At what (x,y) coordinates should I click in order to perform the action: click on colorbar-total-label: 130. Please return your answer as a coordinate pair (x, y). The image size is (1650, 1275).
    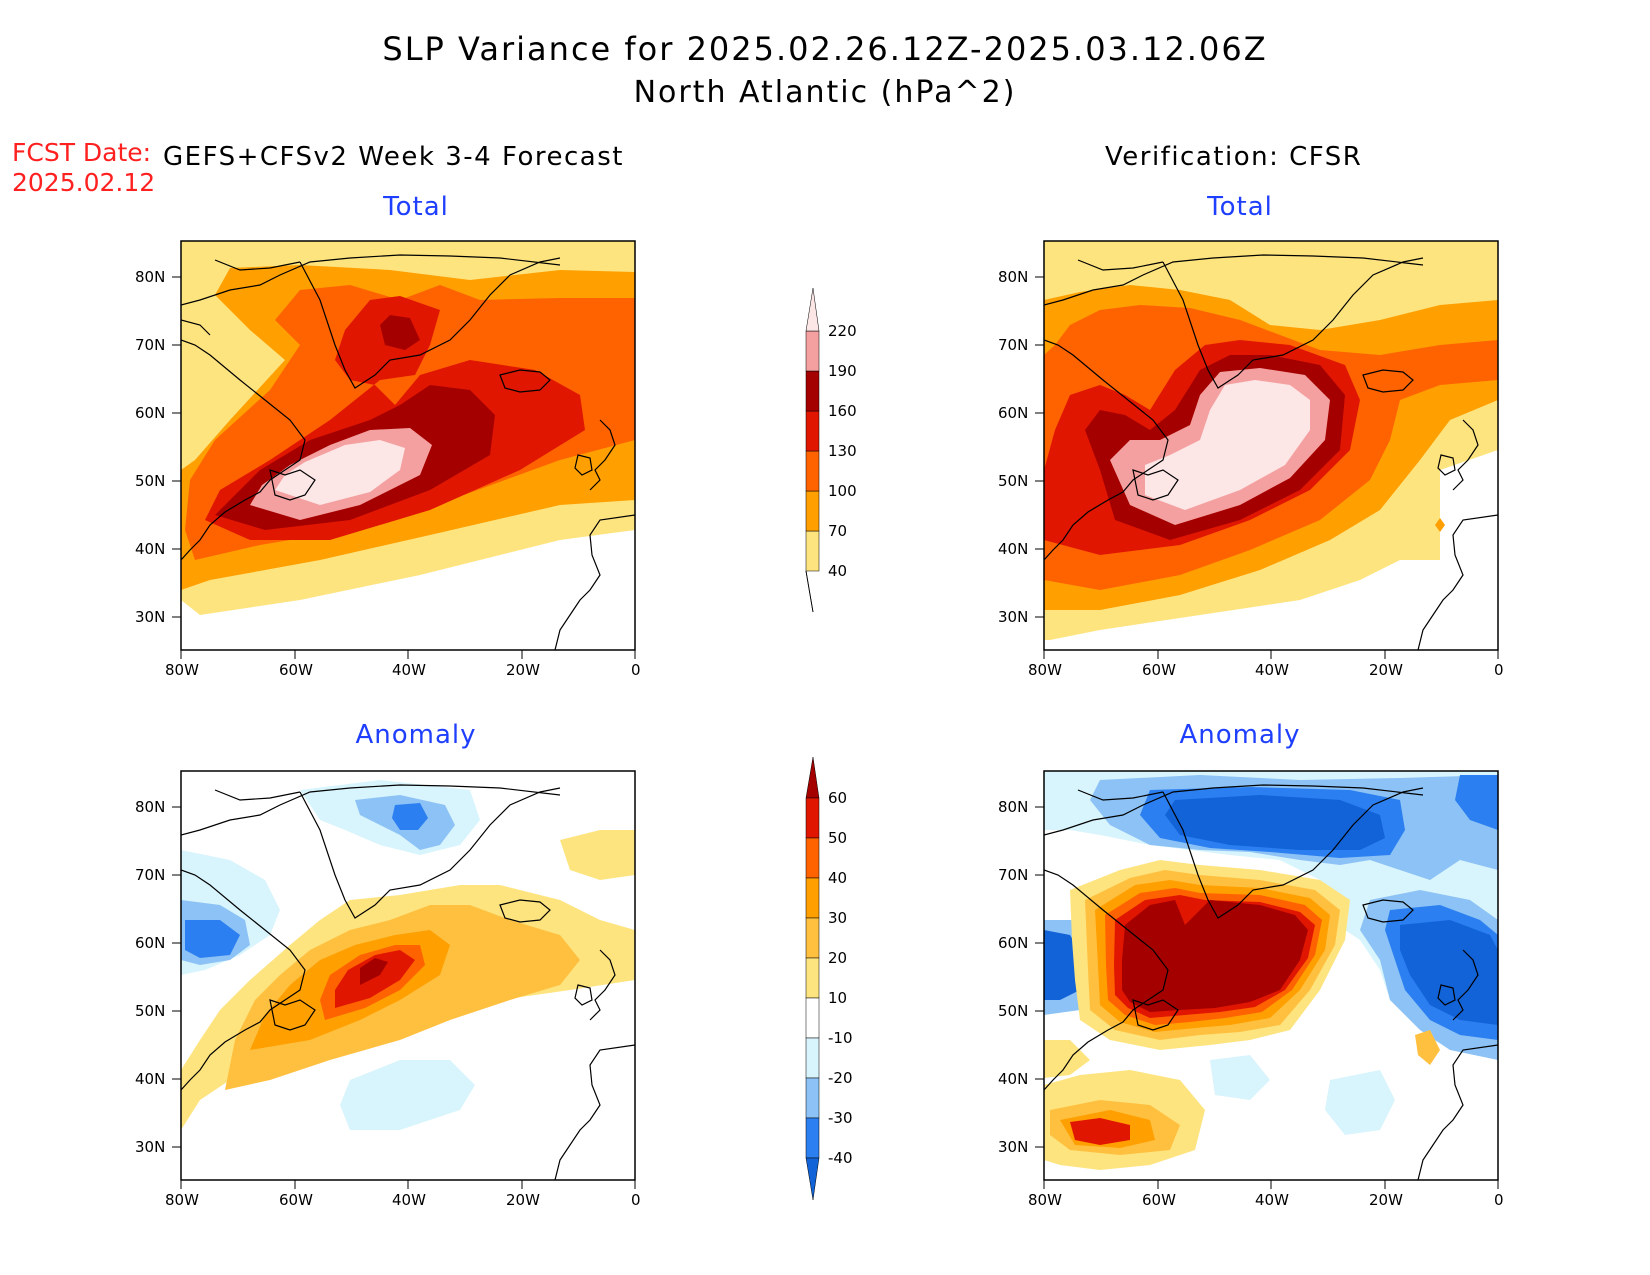
    Looking at the image, I should click on (842, 451).